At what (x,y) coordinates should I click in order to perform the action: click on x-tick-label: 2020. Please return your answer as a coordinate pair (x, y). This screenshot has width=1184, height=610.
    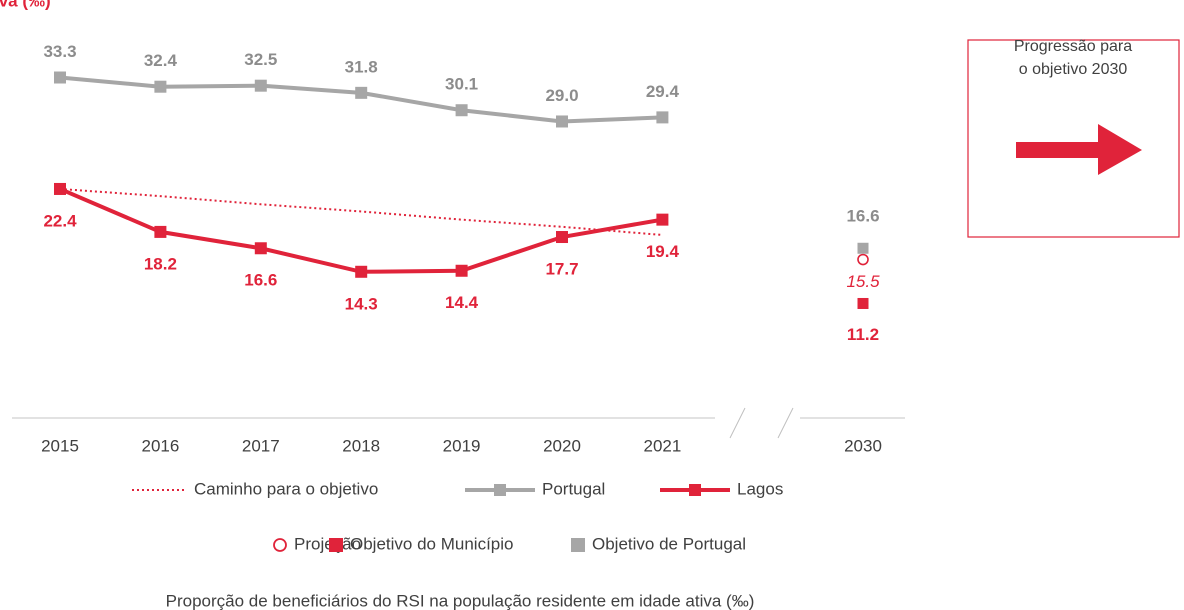
    Looking at the image, I should click on (562, 445).